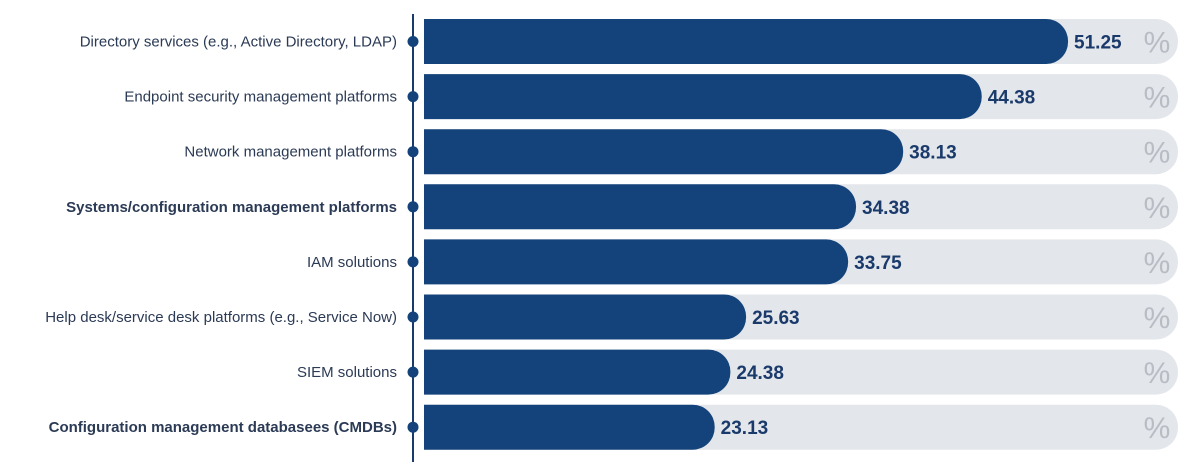 This screenshot has height=476, width=1200. Describe the element at coordinates (347, 372) in the screenshot. I see `category-label: SIEM solutions` at that location.